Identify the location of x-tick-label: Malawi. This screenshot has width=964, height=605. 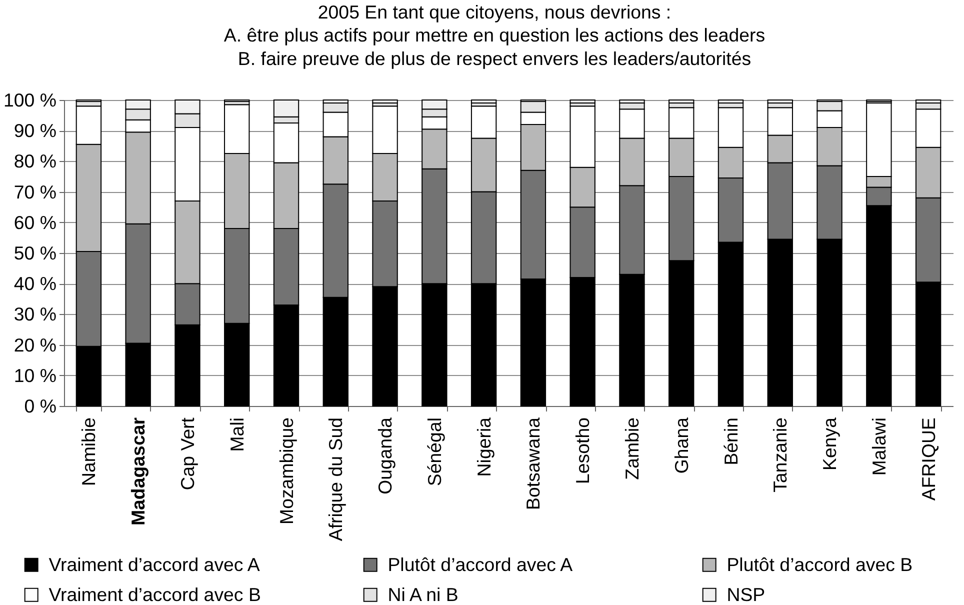
(879, 447).